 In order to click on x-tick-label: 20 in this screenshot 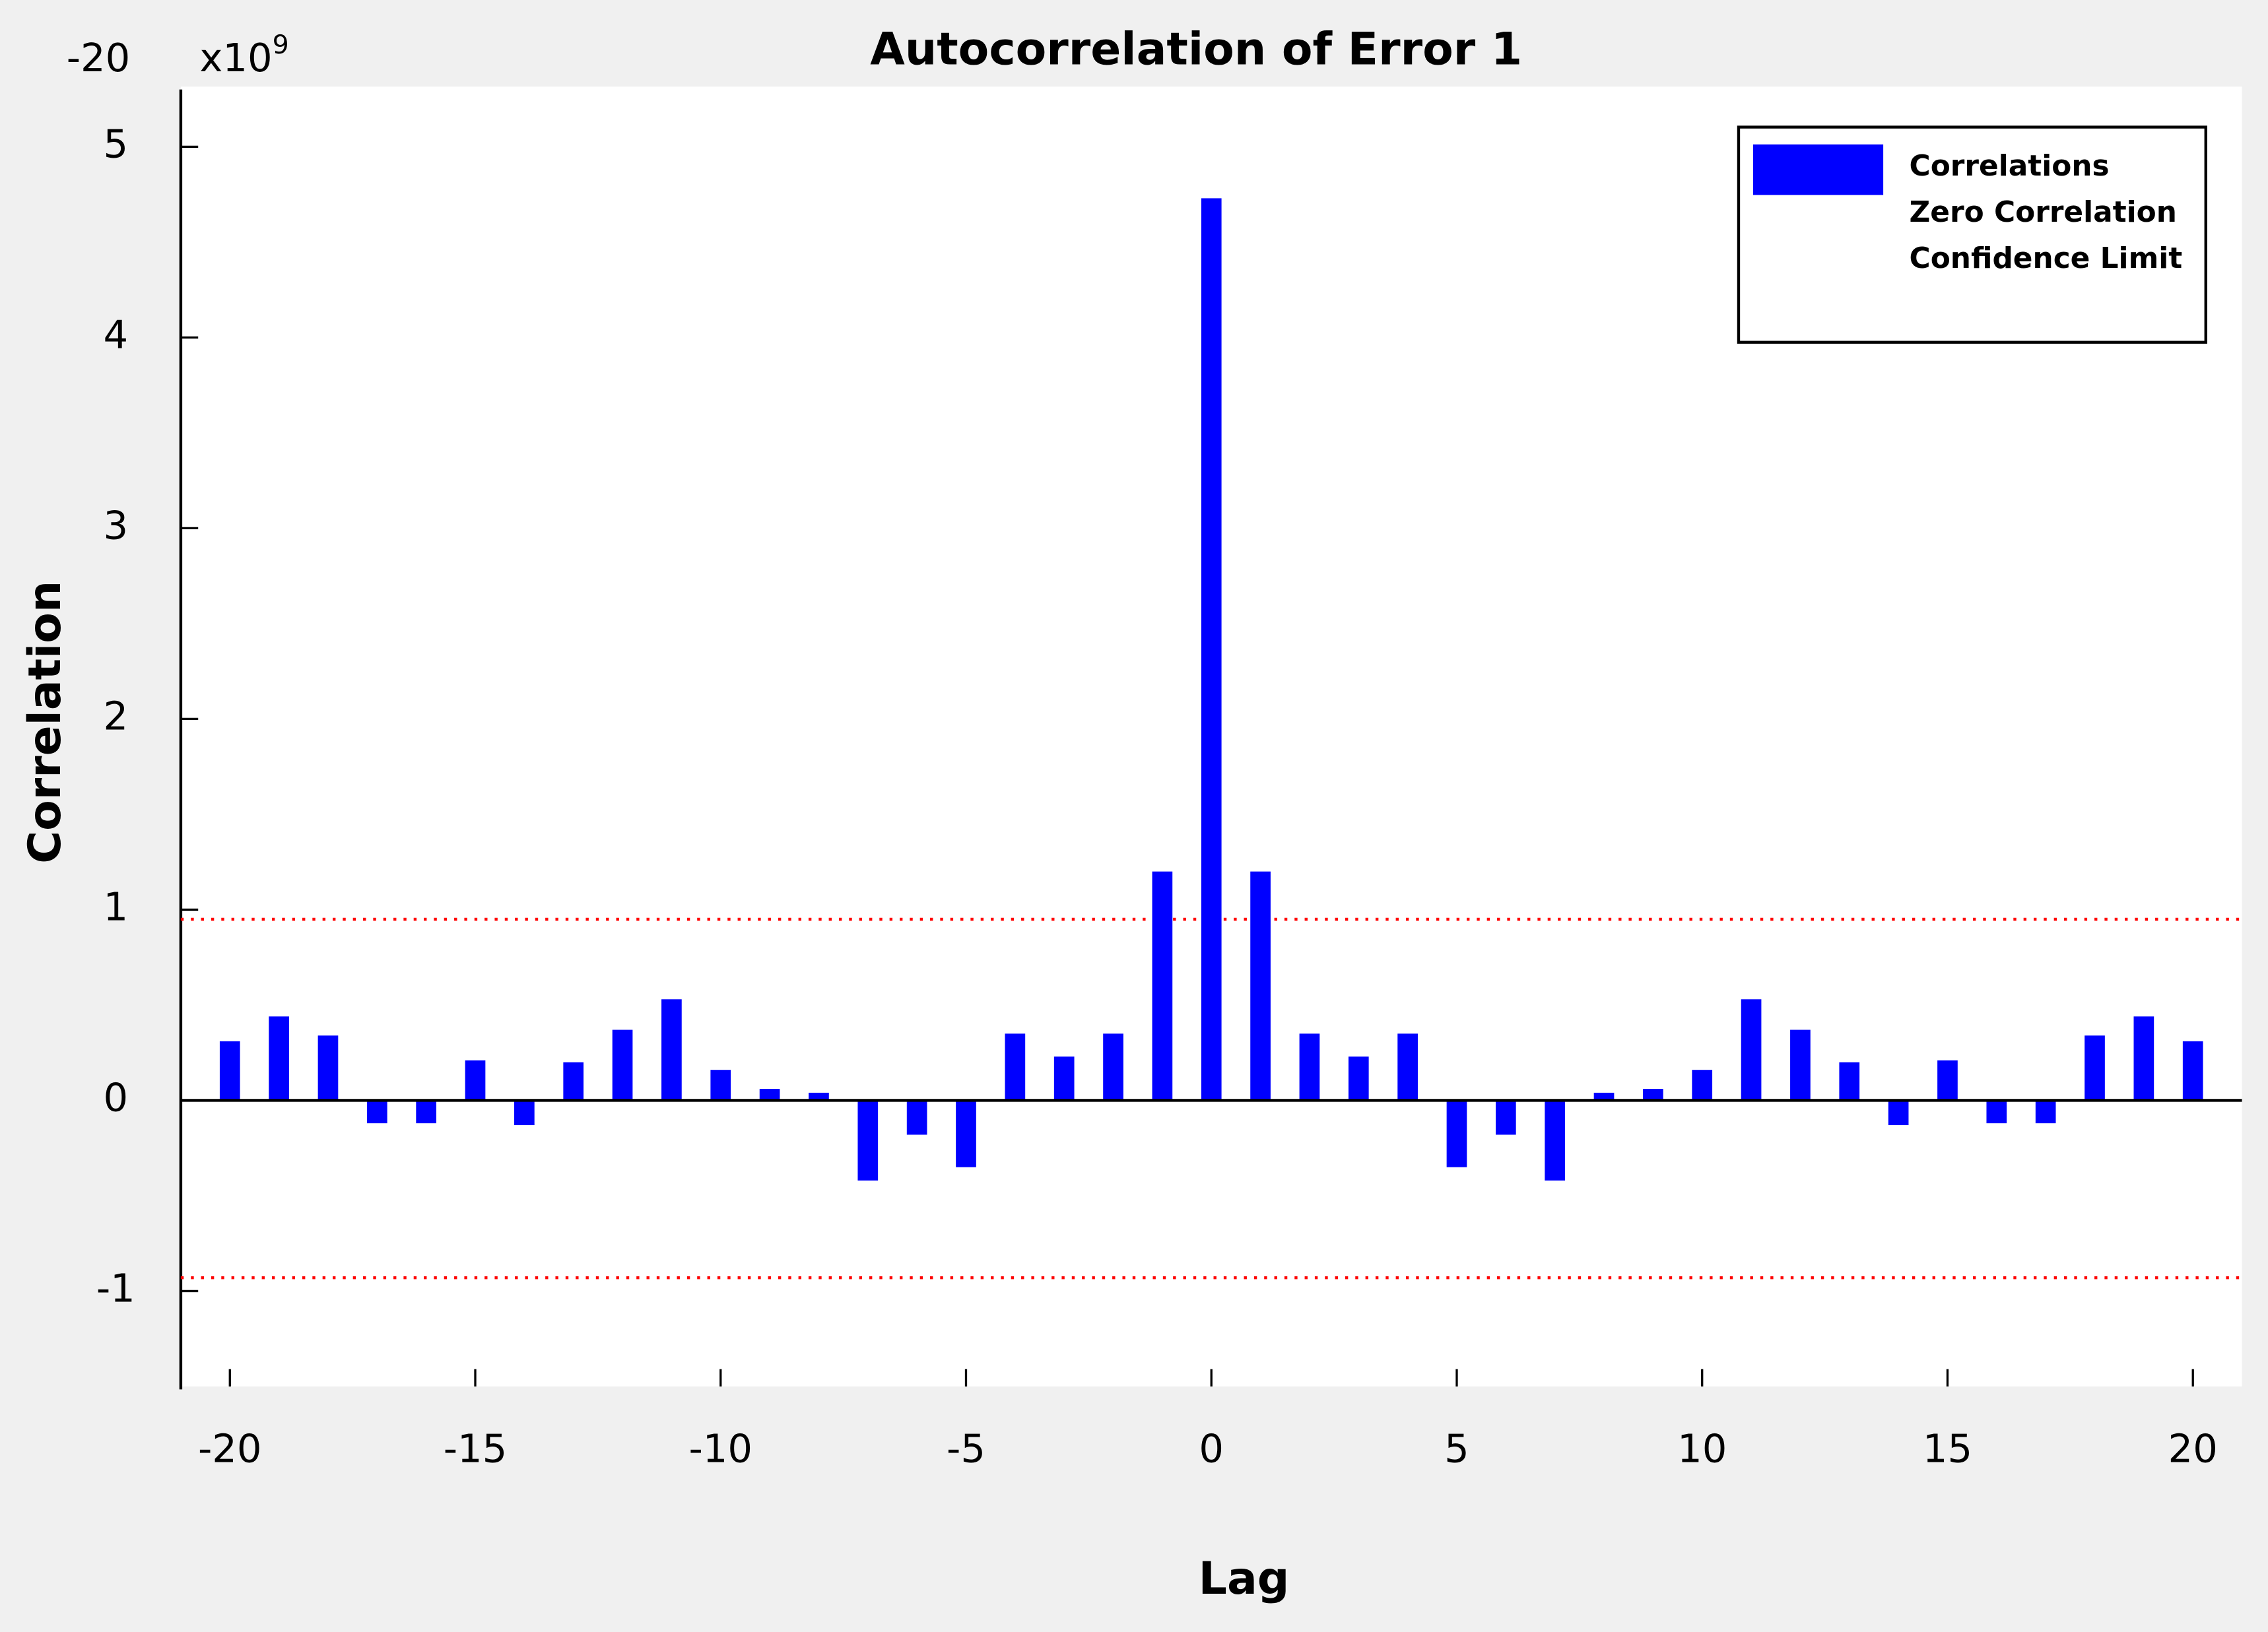, I will do `click(2193, 1449)`.